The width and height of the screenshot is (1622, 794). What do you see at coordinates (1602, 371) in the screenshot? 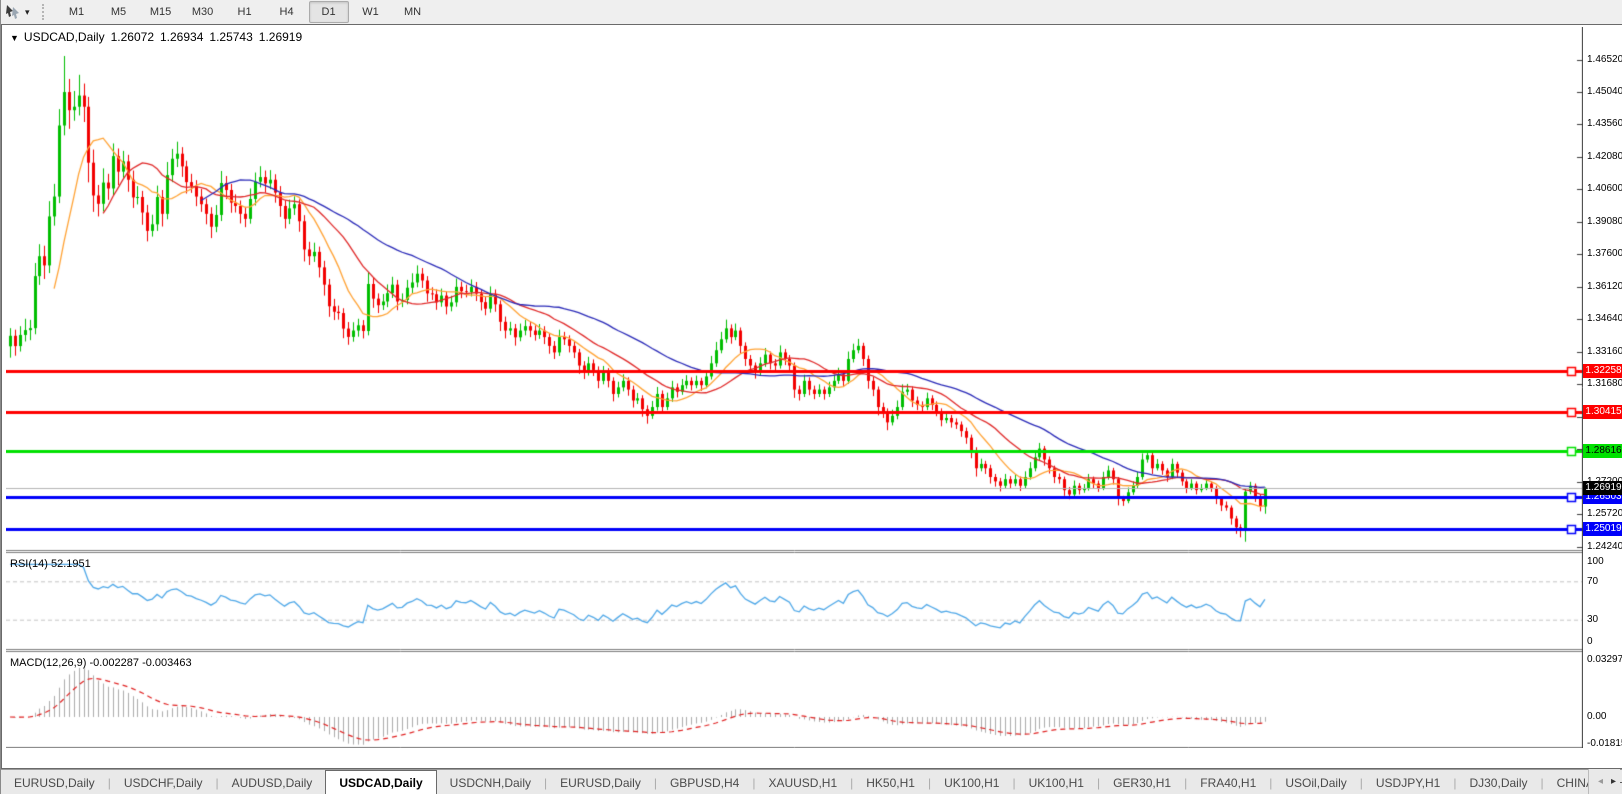
I see `hline-price-label: 1.32258` at bounding box center [1602, 371].